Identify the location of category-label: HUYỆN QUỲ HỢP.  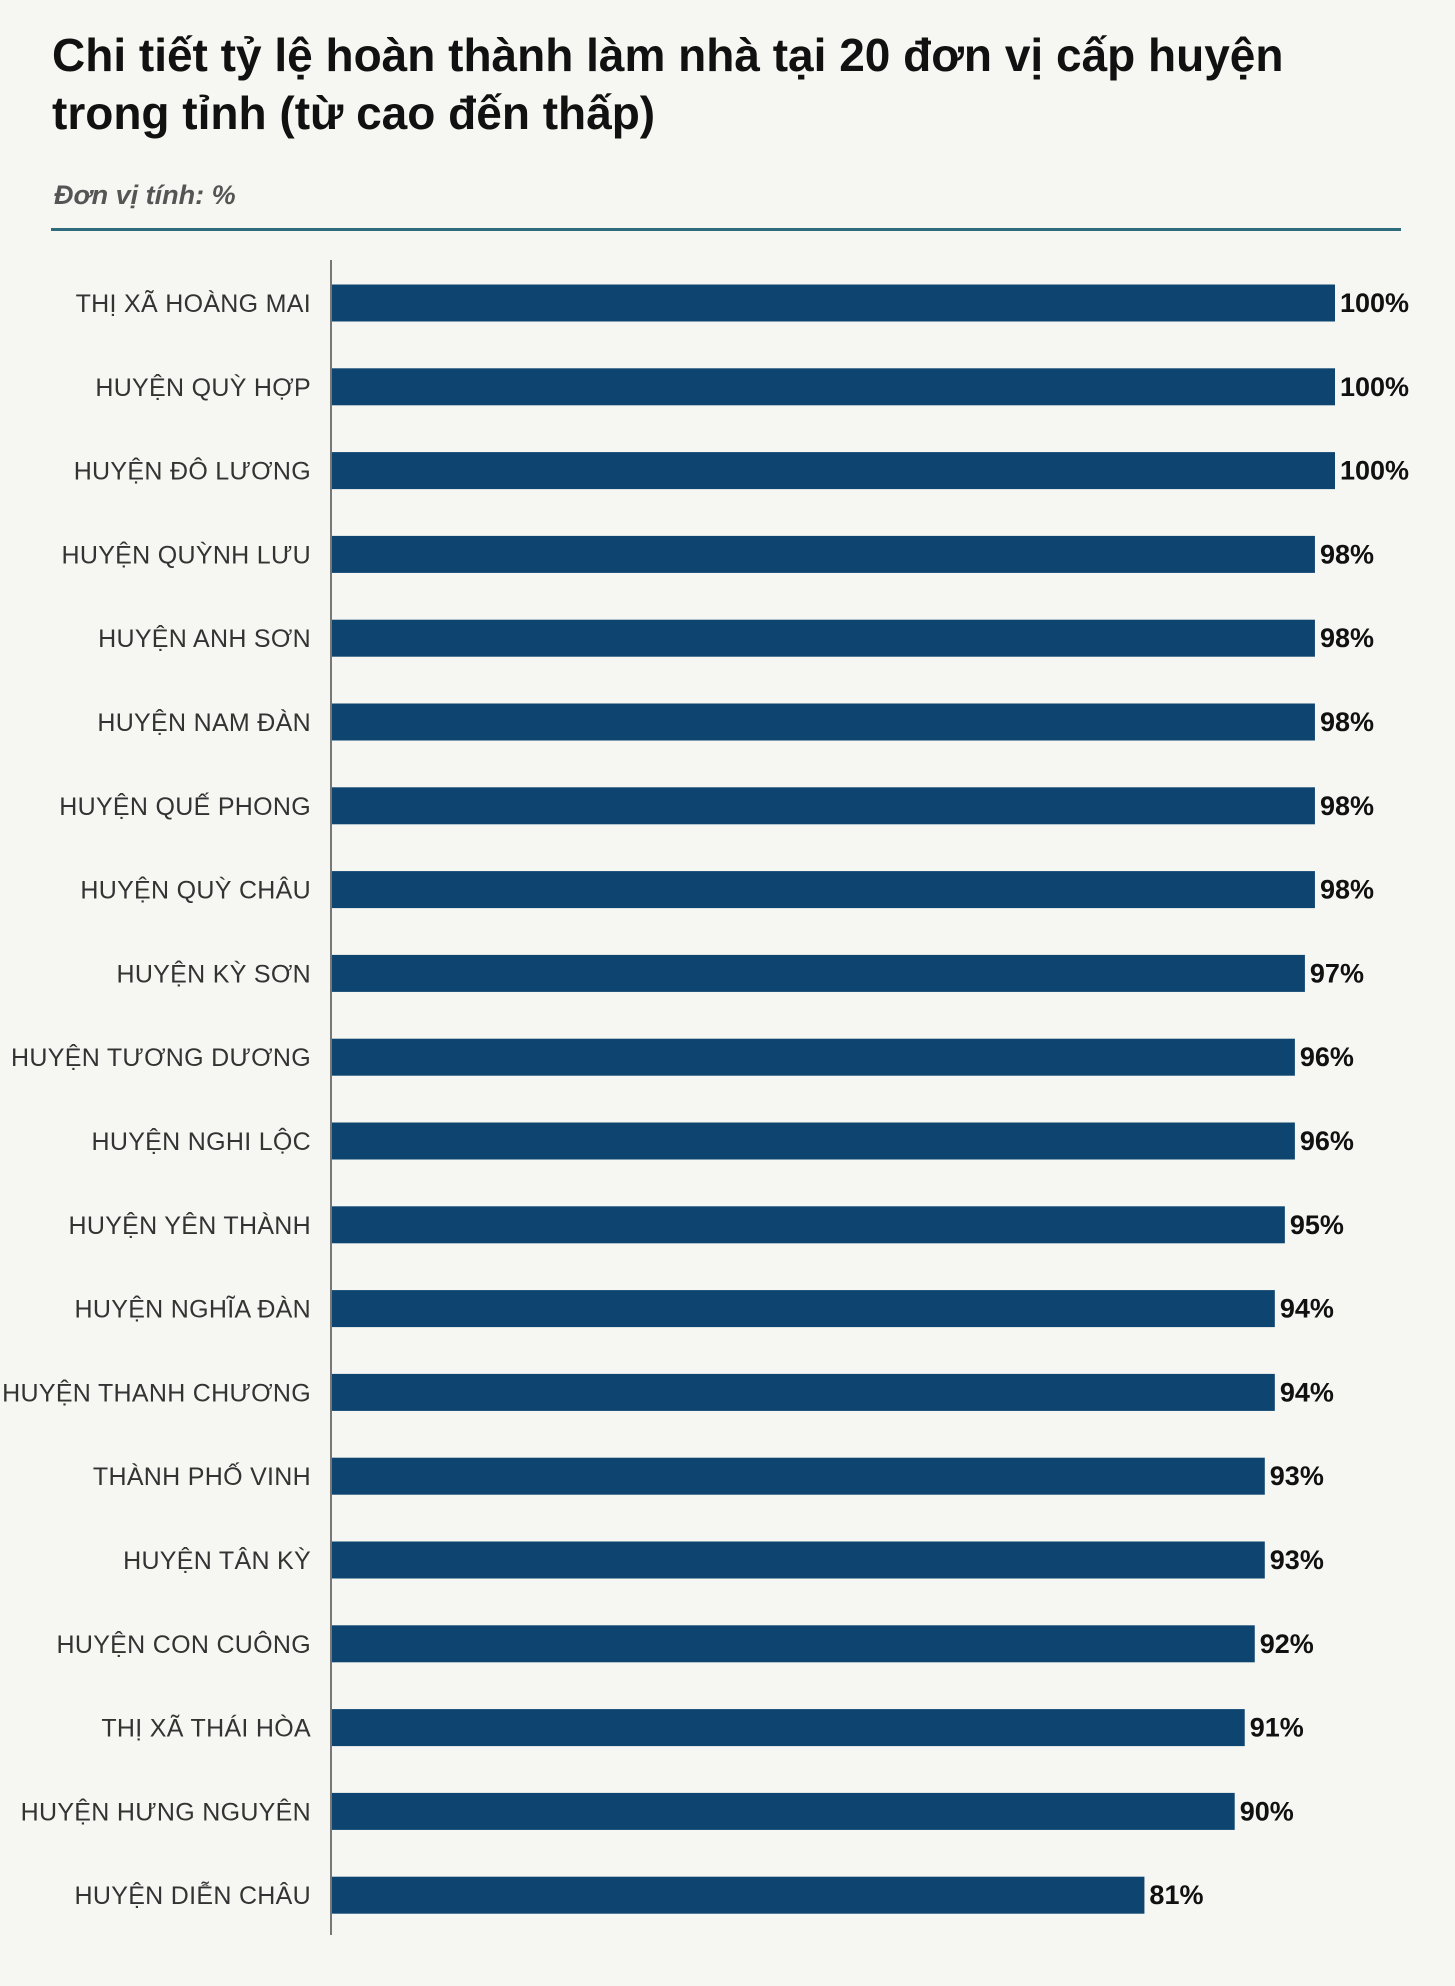
(203, 387).